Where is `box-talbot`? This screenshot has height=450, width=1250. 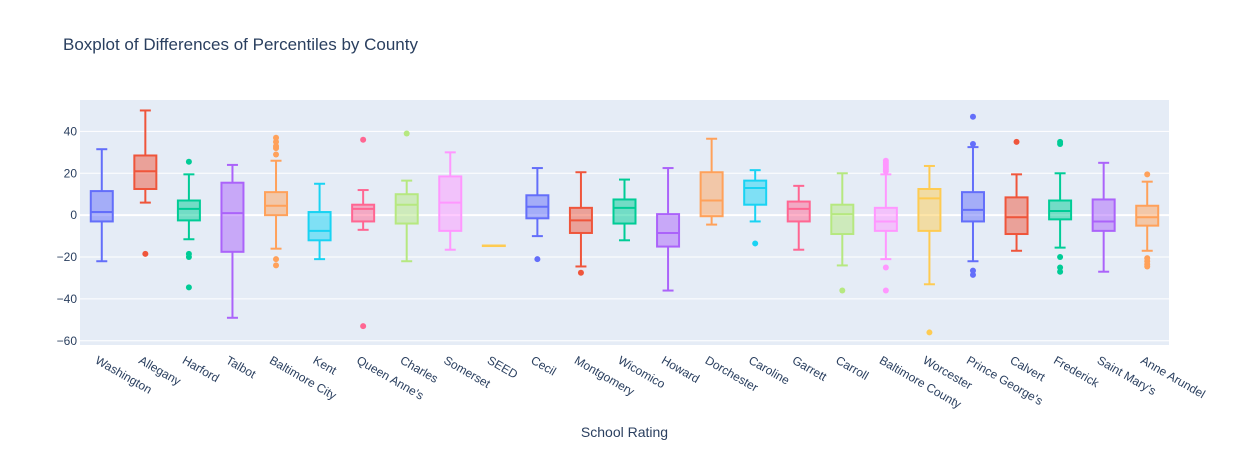 box-talbot is located at coordinates (232, 241).